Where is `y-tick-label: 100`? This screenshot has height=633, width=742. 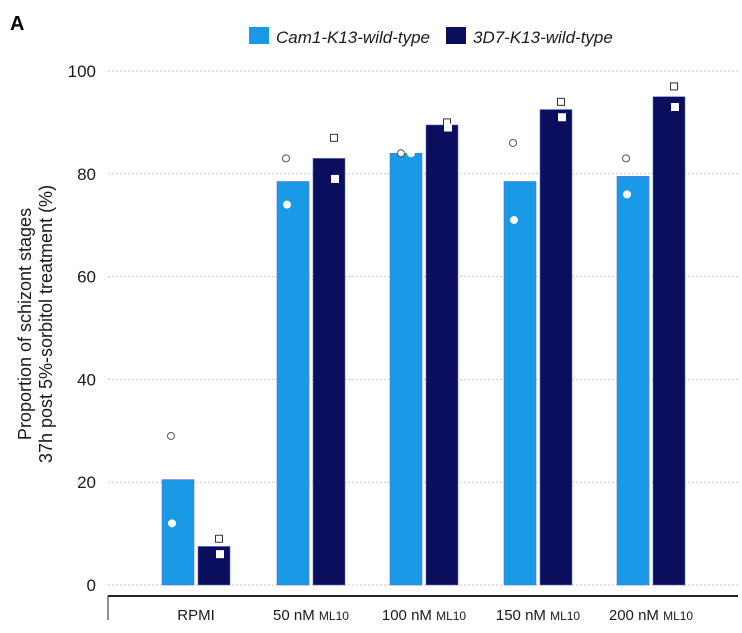 y-tick-label: 100 is located at coordinates (82, 71).